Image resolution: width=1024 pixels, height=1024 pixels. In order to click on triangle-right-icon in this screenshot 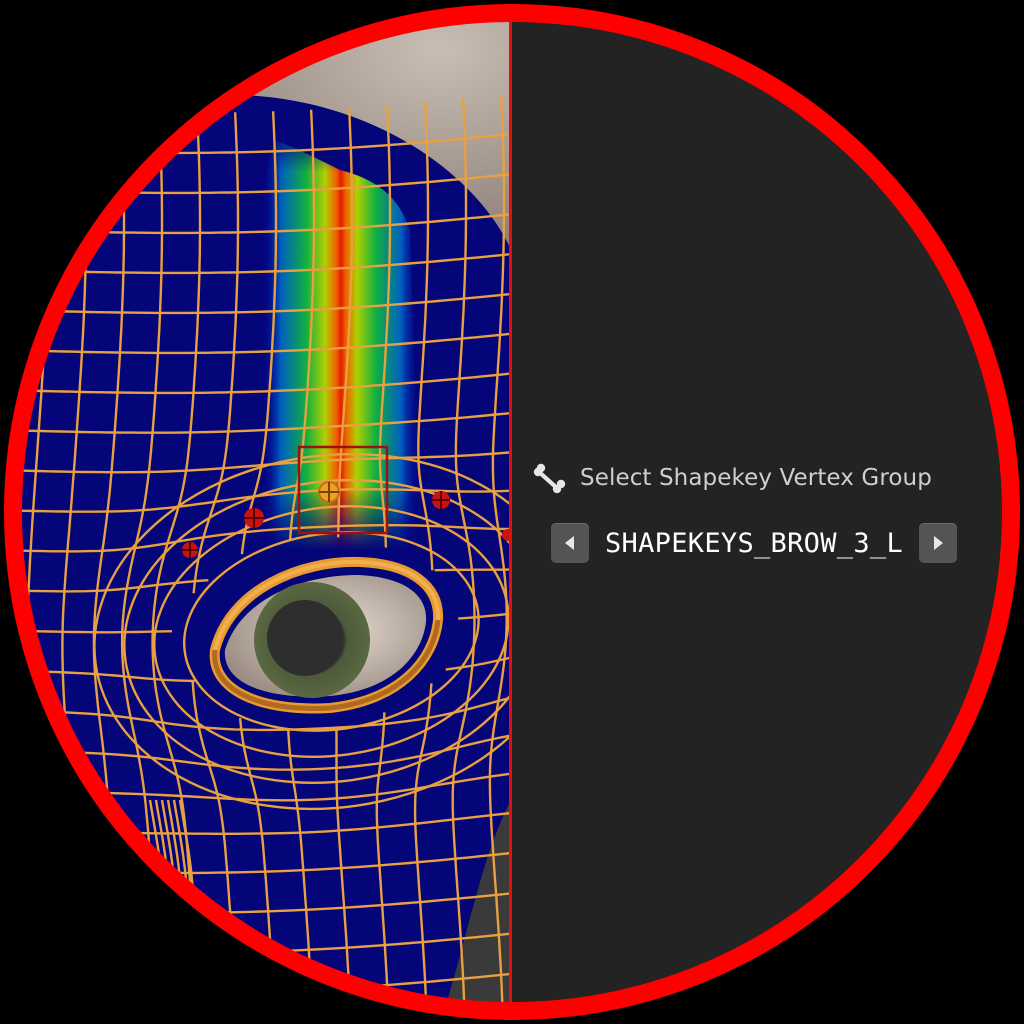, I will do `click(938, 543)`.